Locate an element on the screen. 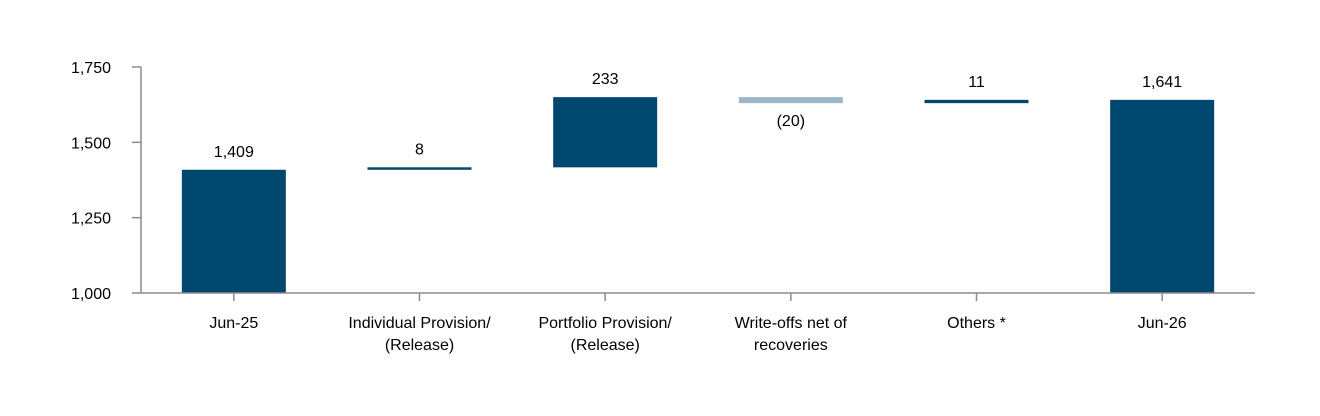 The height and width of the screenshot is (416, 1320). y-tick-label-1: 1,250 is located at coordinates (91, 219).